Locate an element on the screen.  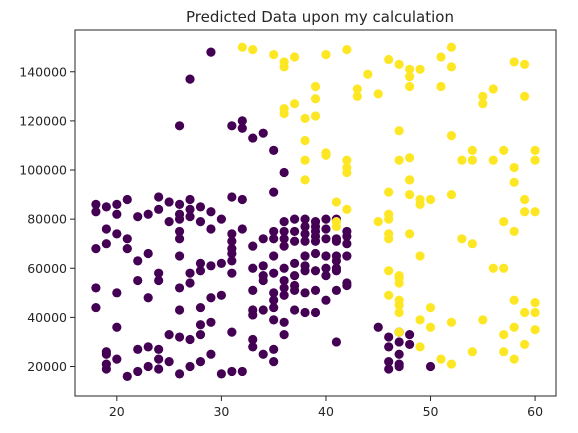
x-tick-label: 50 is located at coordinates (431, 411).